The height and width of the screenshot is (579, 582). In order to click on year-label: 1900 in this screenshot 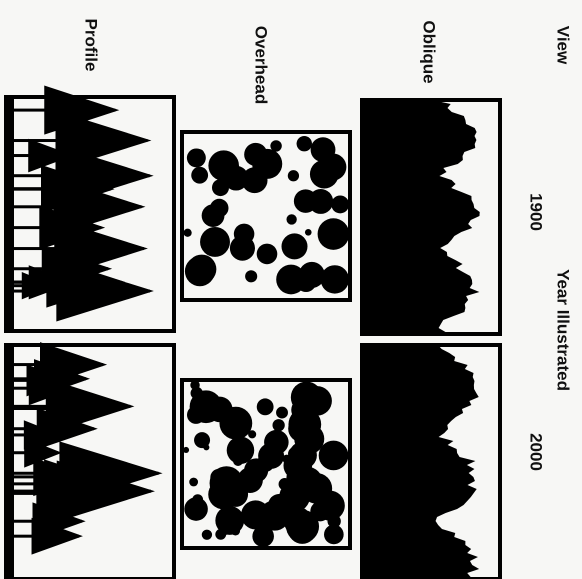, I will do `click(536, 212)`.